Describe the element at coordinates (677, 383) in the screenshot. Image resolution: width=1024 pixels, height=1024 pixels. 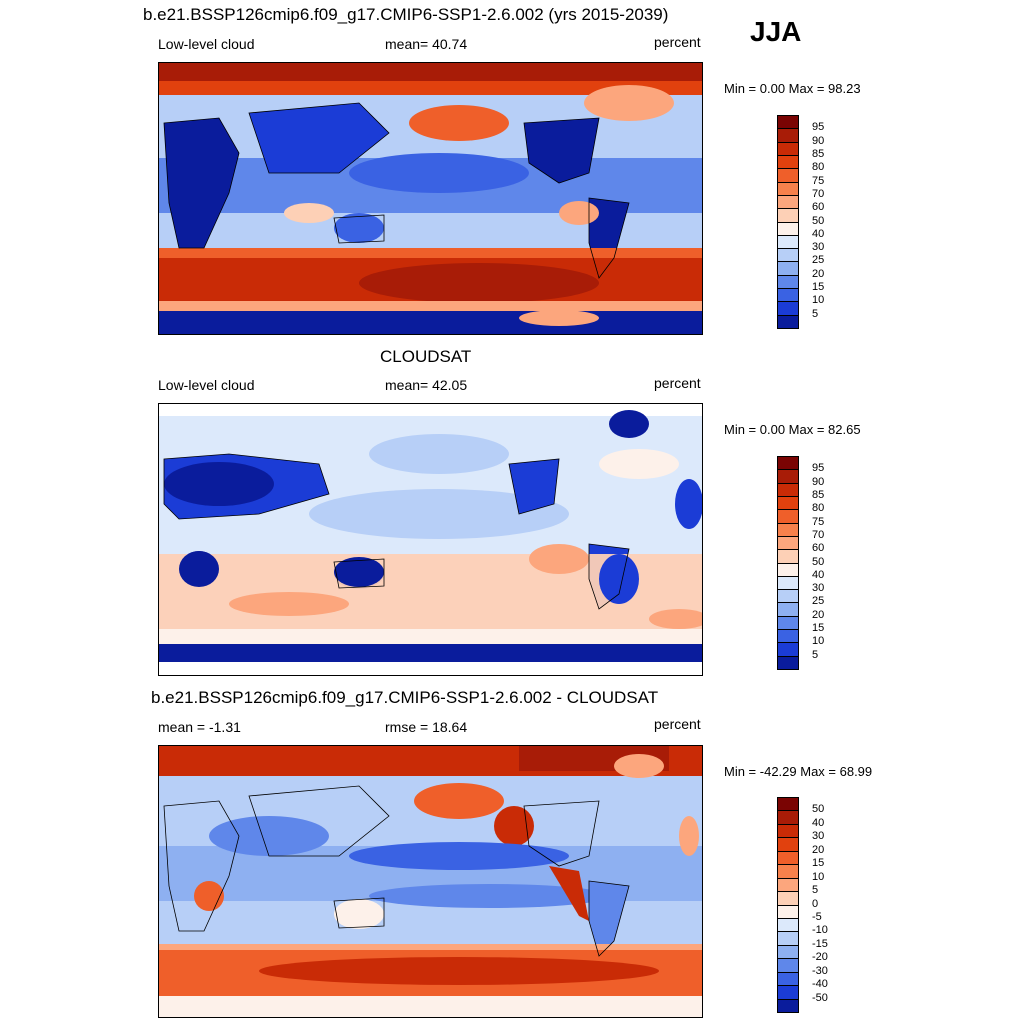
I see `panel-2-units-label: percent` at that location.